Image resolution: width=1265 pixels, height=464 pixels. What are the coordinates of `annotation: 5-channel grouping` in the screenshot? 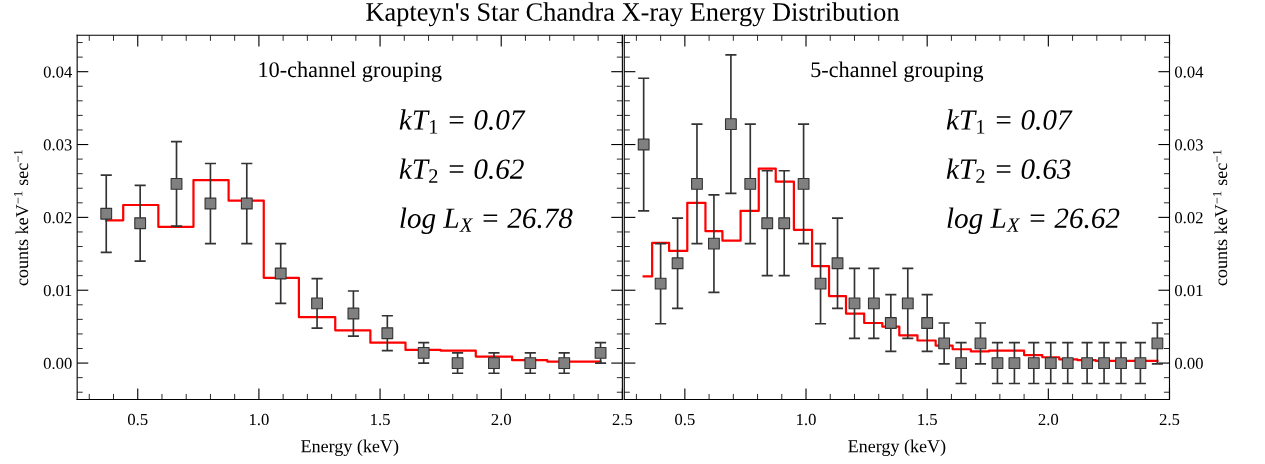 It's located at (897, 71).